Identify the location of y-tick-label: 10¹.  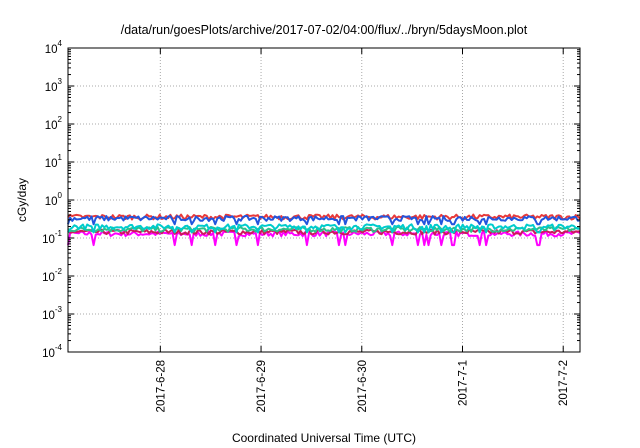
(54, 161).